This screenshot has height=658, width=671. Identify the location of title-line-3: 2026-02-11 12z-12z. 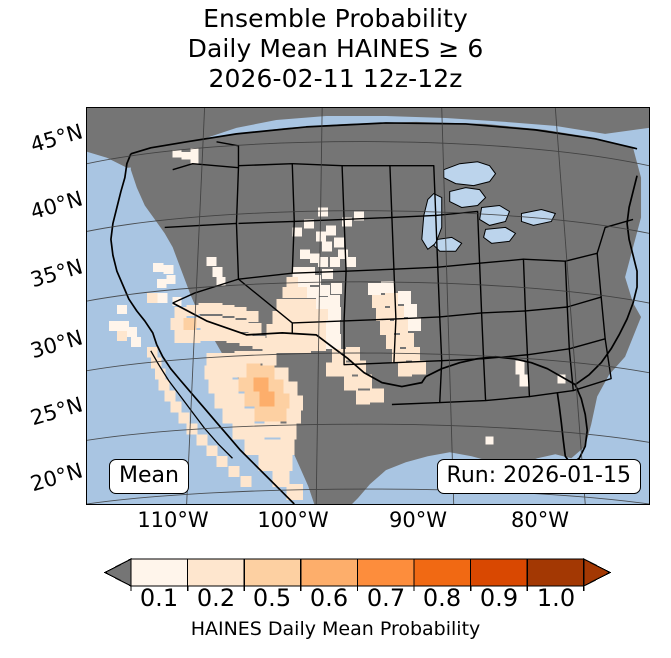
(335, 78).